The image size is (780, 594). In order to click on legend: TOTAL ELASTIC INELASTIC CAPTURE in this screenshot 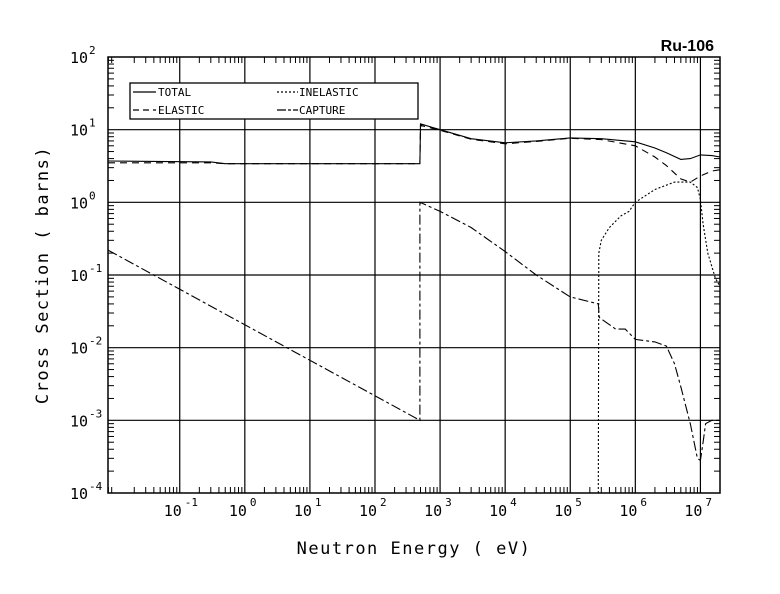, I will do `click(274, 101)`.